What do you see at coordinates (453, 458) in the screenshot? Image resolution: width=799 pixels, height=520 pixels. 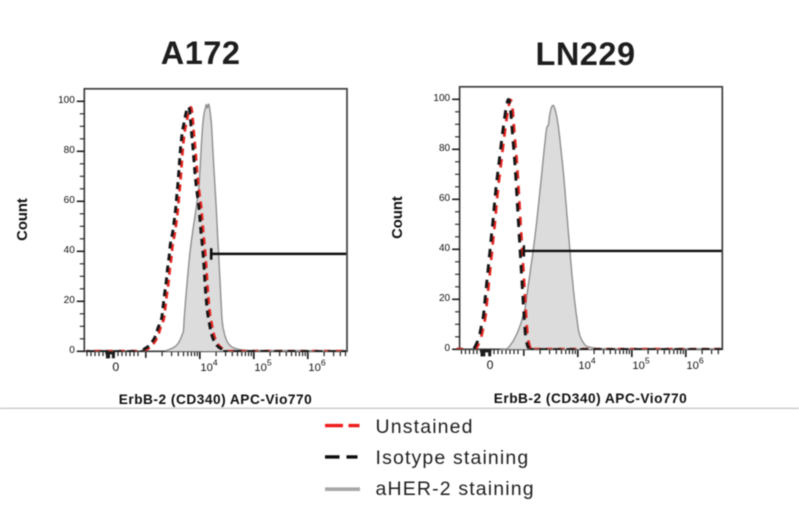 I see `svg-text: Isotype staining` at bounding box center [453, 458].